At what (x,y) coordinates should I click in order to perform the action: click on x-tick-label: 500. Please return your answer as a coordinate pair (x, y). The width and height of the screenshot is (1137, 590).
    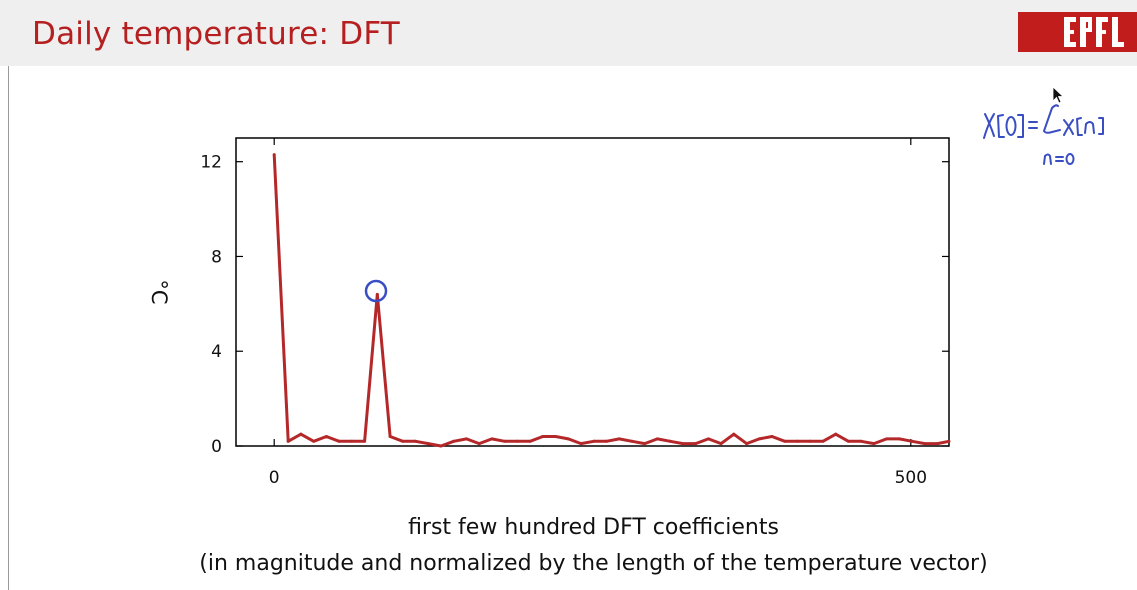
    Looking at the image, I should click on (911, 478).